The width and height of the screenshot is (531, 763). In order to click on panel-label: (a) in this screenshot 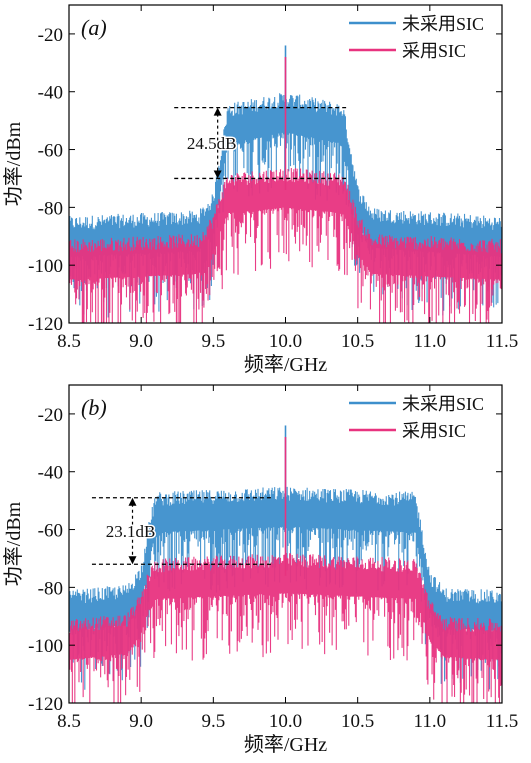, I will do `click(94, 27)`.